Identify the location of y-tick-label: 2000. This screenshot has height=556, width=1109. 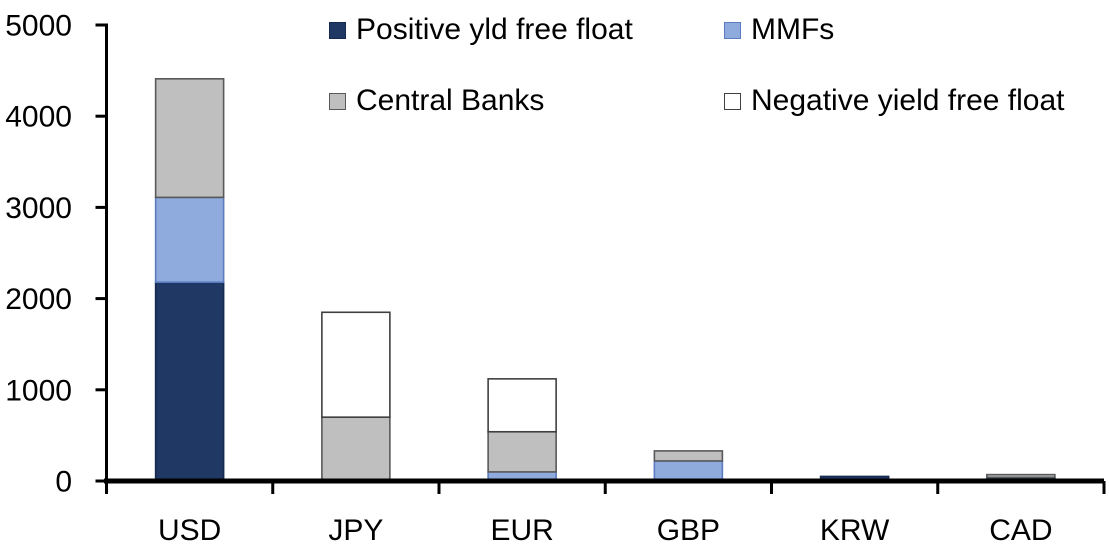
(38, 299).